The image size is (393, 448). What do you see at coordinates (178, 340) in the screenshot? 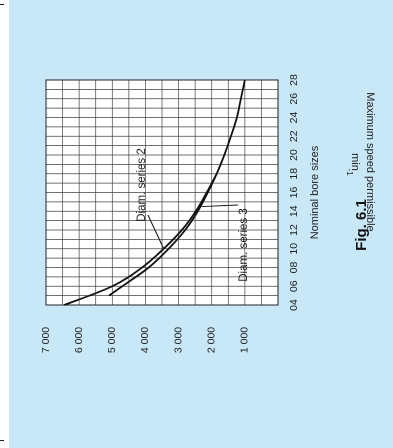
I see `y-tick-label: 3 000` at bounding box center [178, 340].